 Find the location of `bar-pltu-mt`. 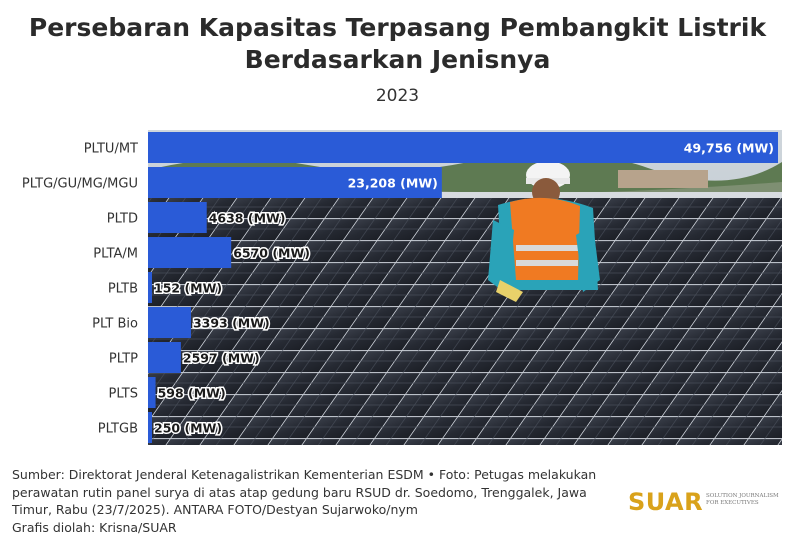

bar-pltu-mt is located at coordinates (463, 147).